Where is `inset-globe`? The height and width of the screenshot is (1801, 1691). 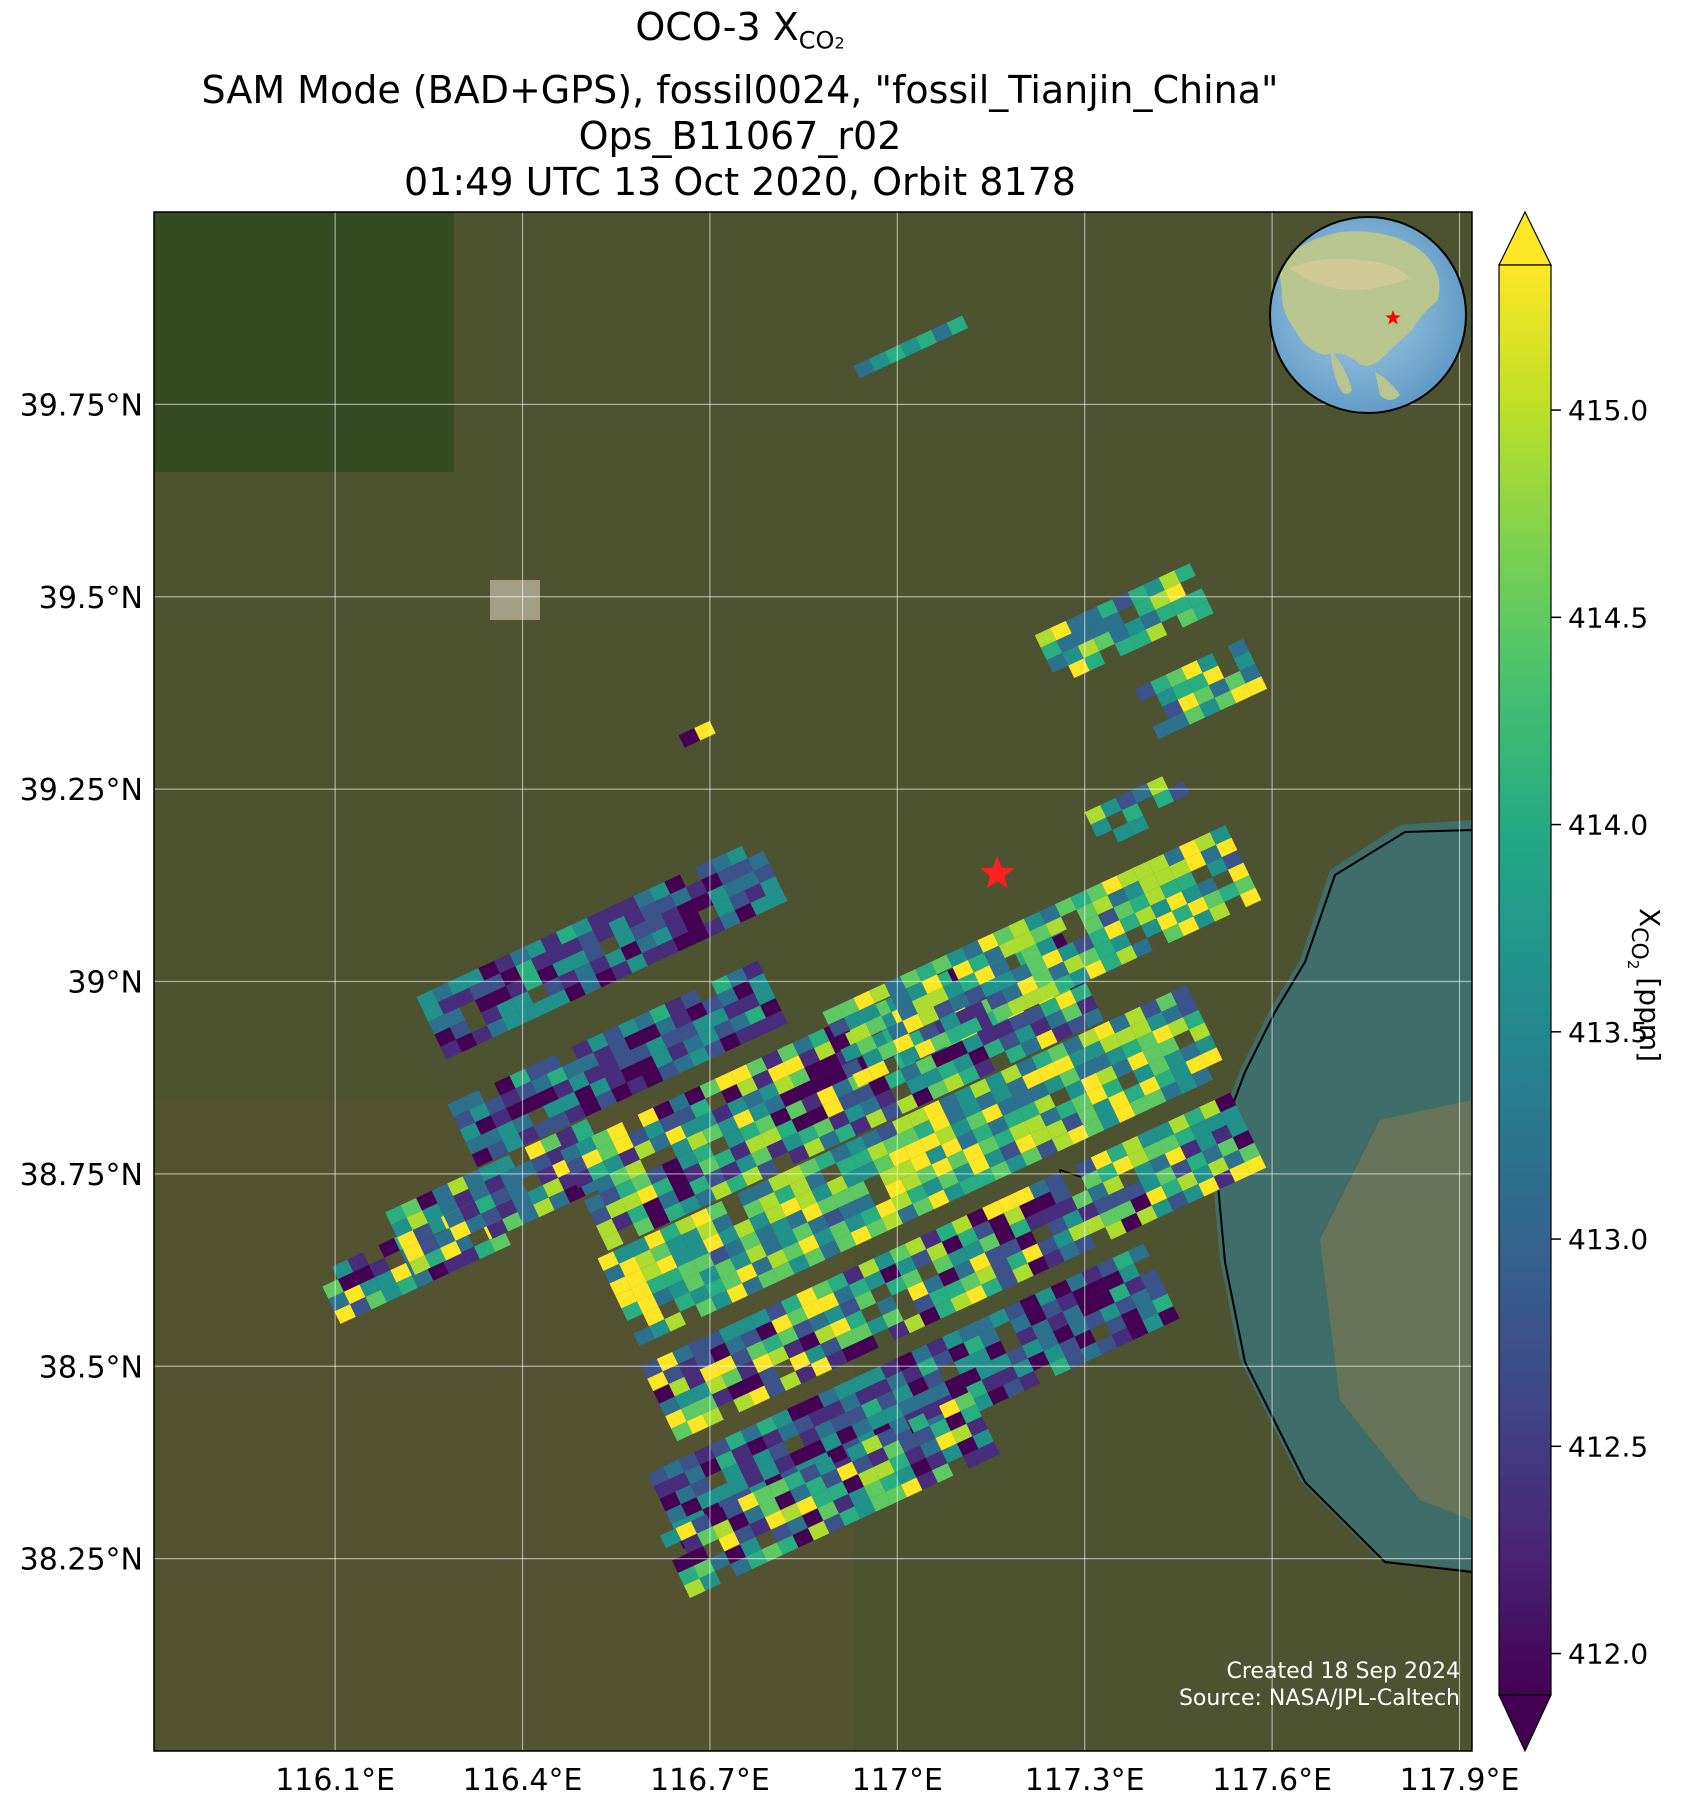 inset-globe is located at coordinates (1368, 315).